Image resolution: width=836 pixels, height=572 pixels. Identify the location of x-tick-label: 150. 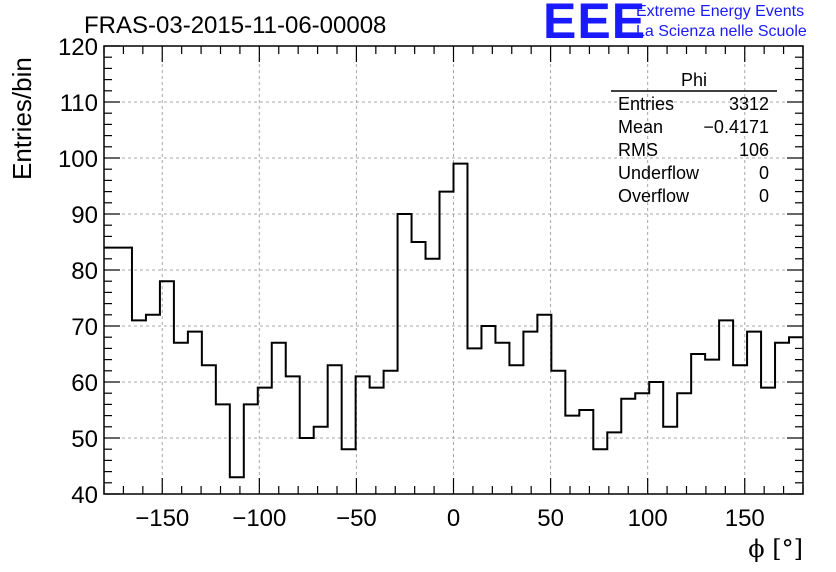
(745, 518).